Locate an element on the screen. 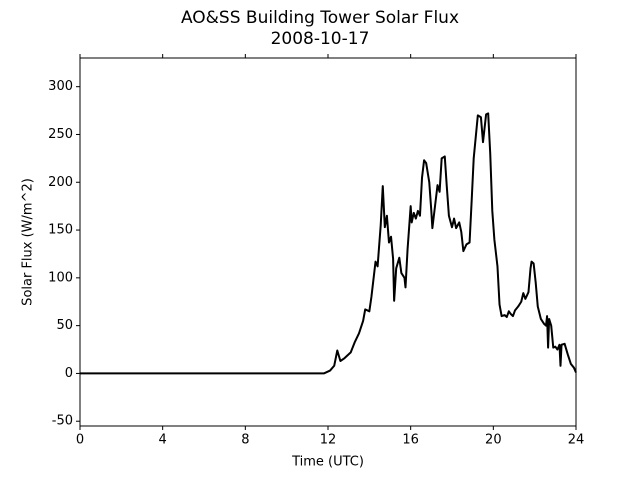 The height and width of the screenshot is (484, 640). y-tick-label: -50 is located at coordinates (62, 421).